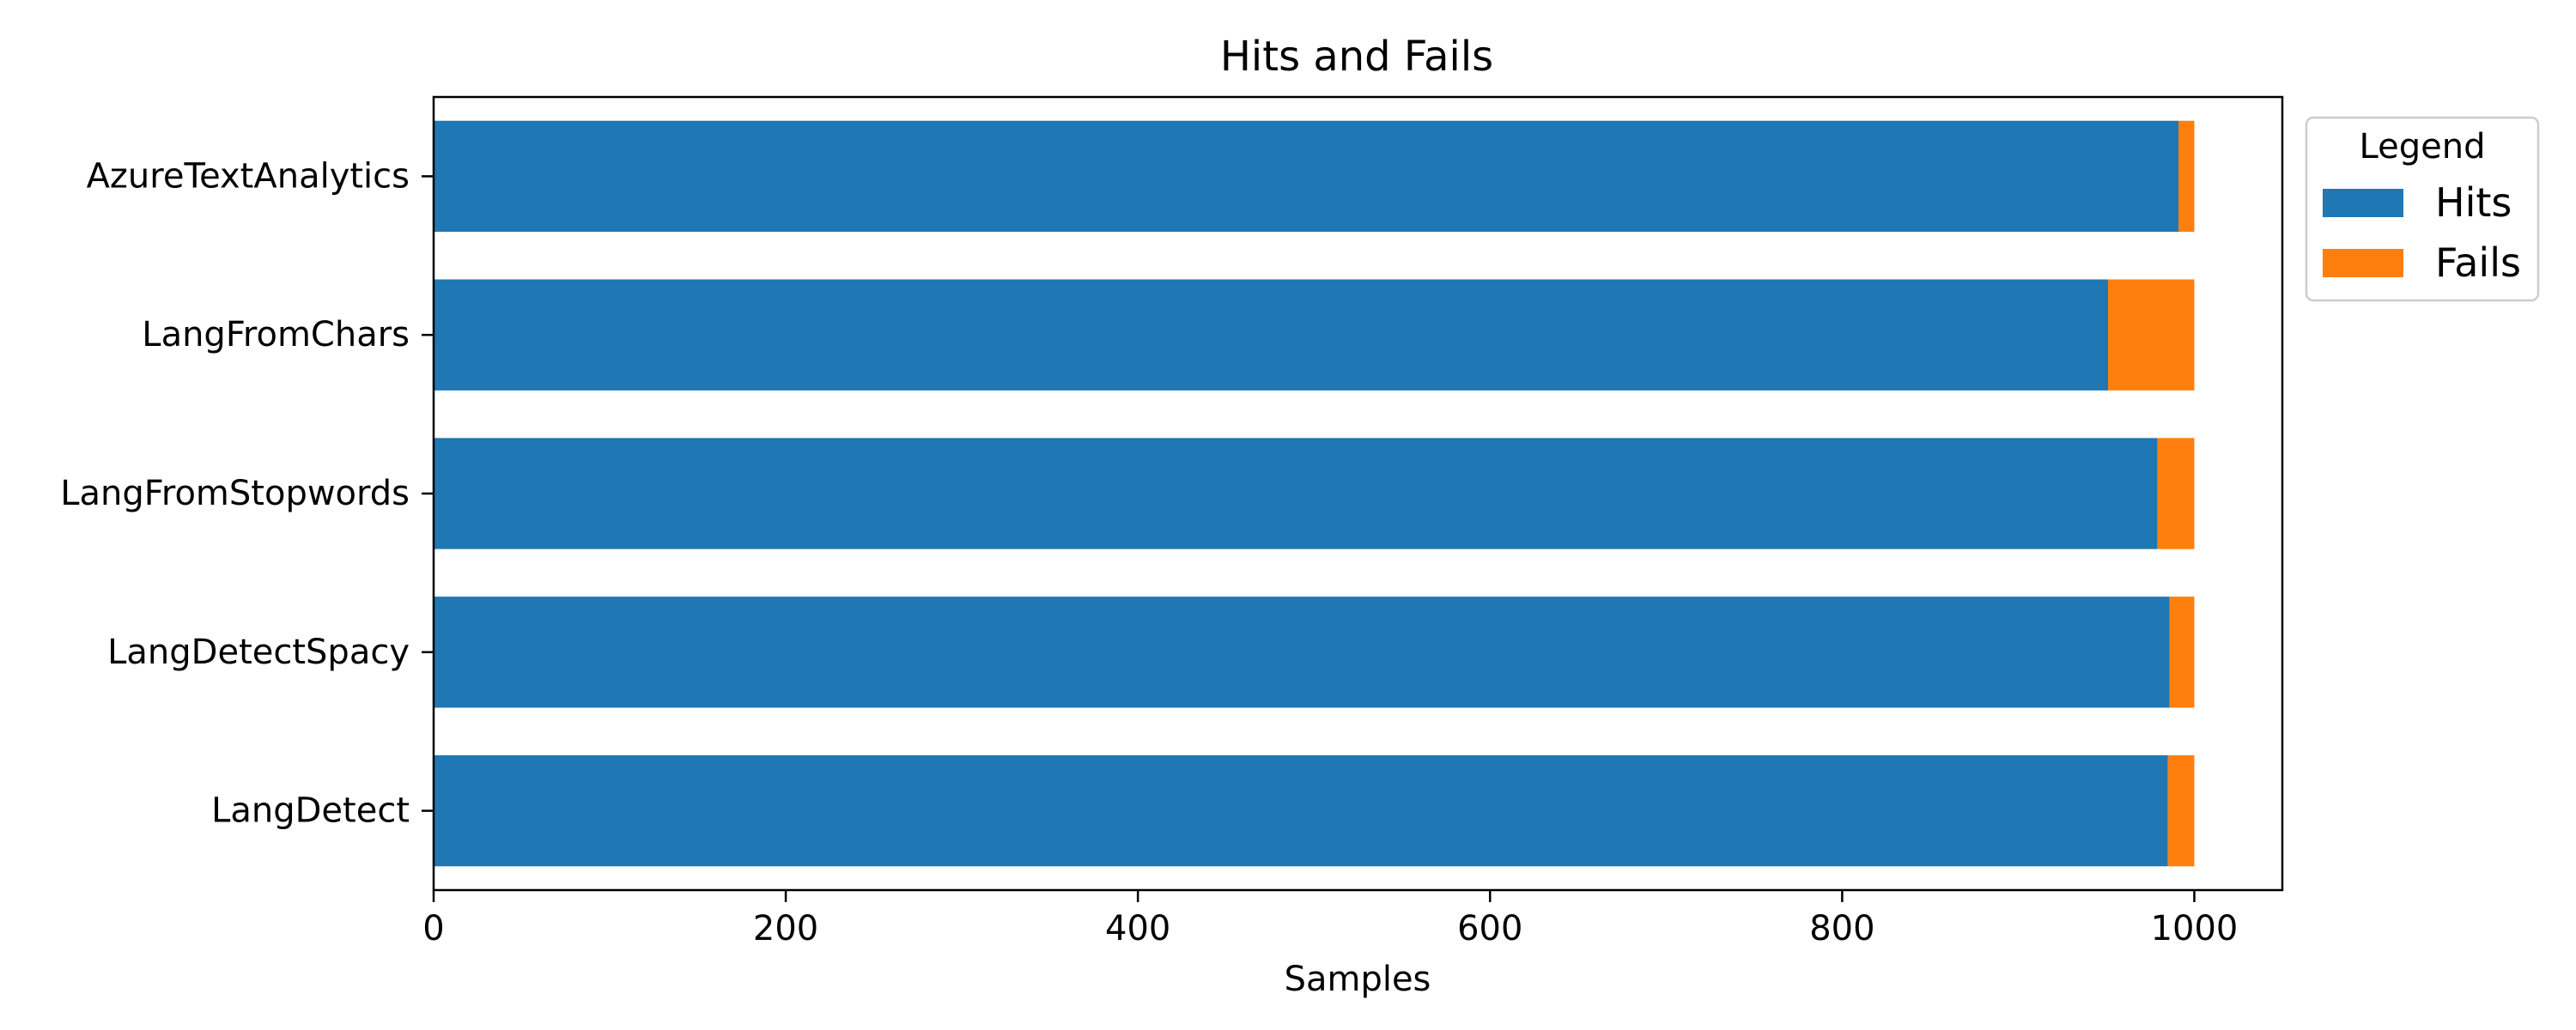 This screenshot has width=2576, height=1030. I want to click on legend-swatch-fails, so click(2363, 263).